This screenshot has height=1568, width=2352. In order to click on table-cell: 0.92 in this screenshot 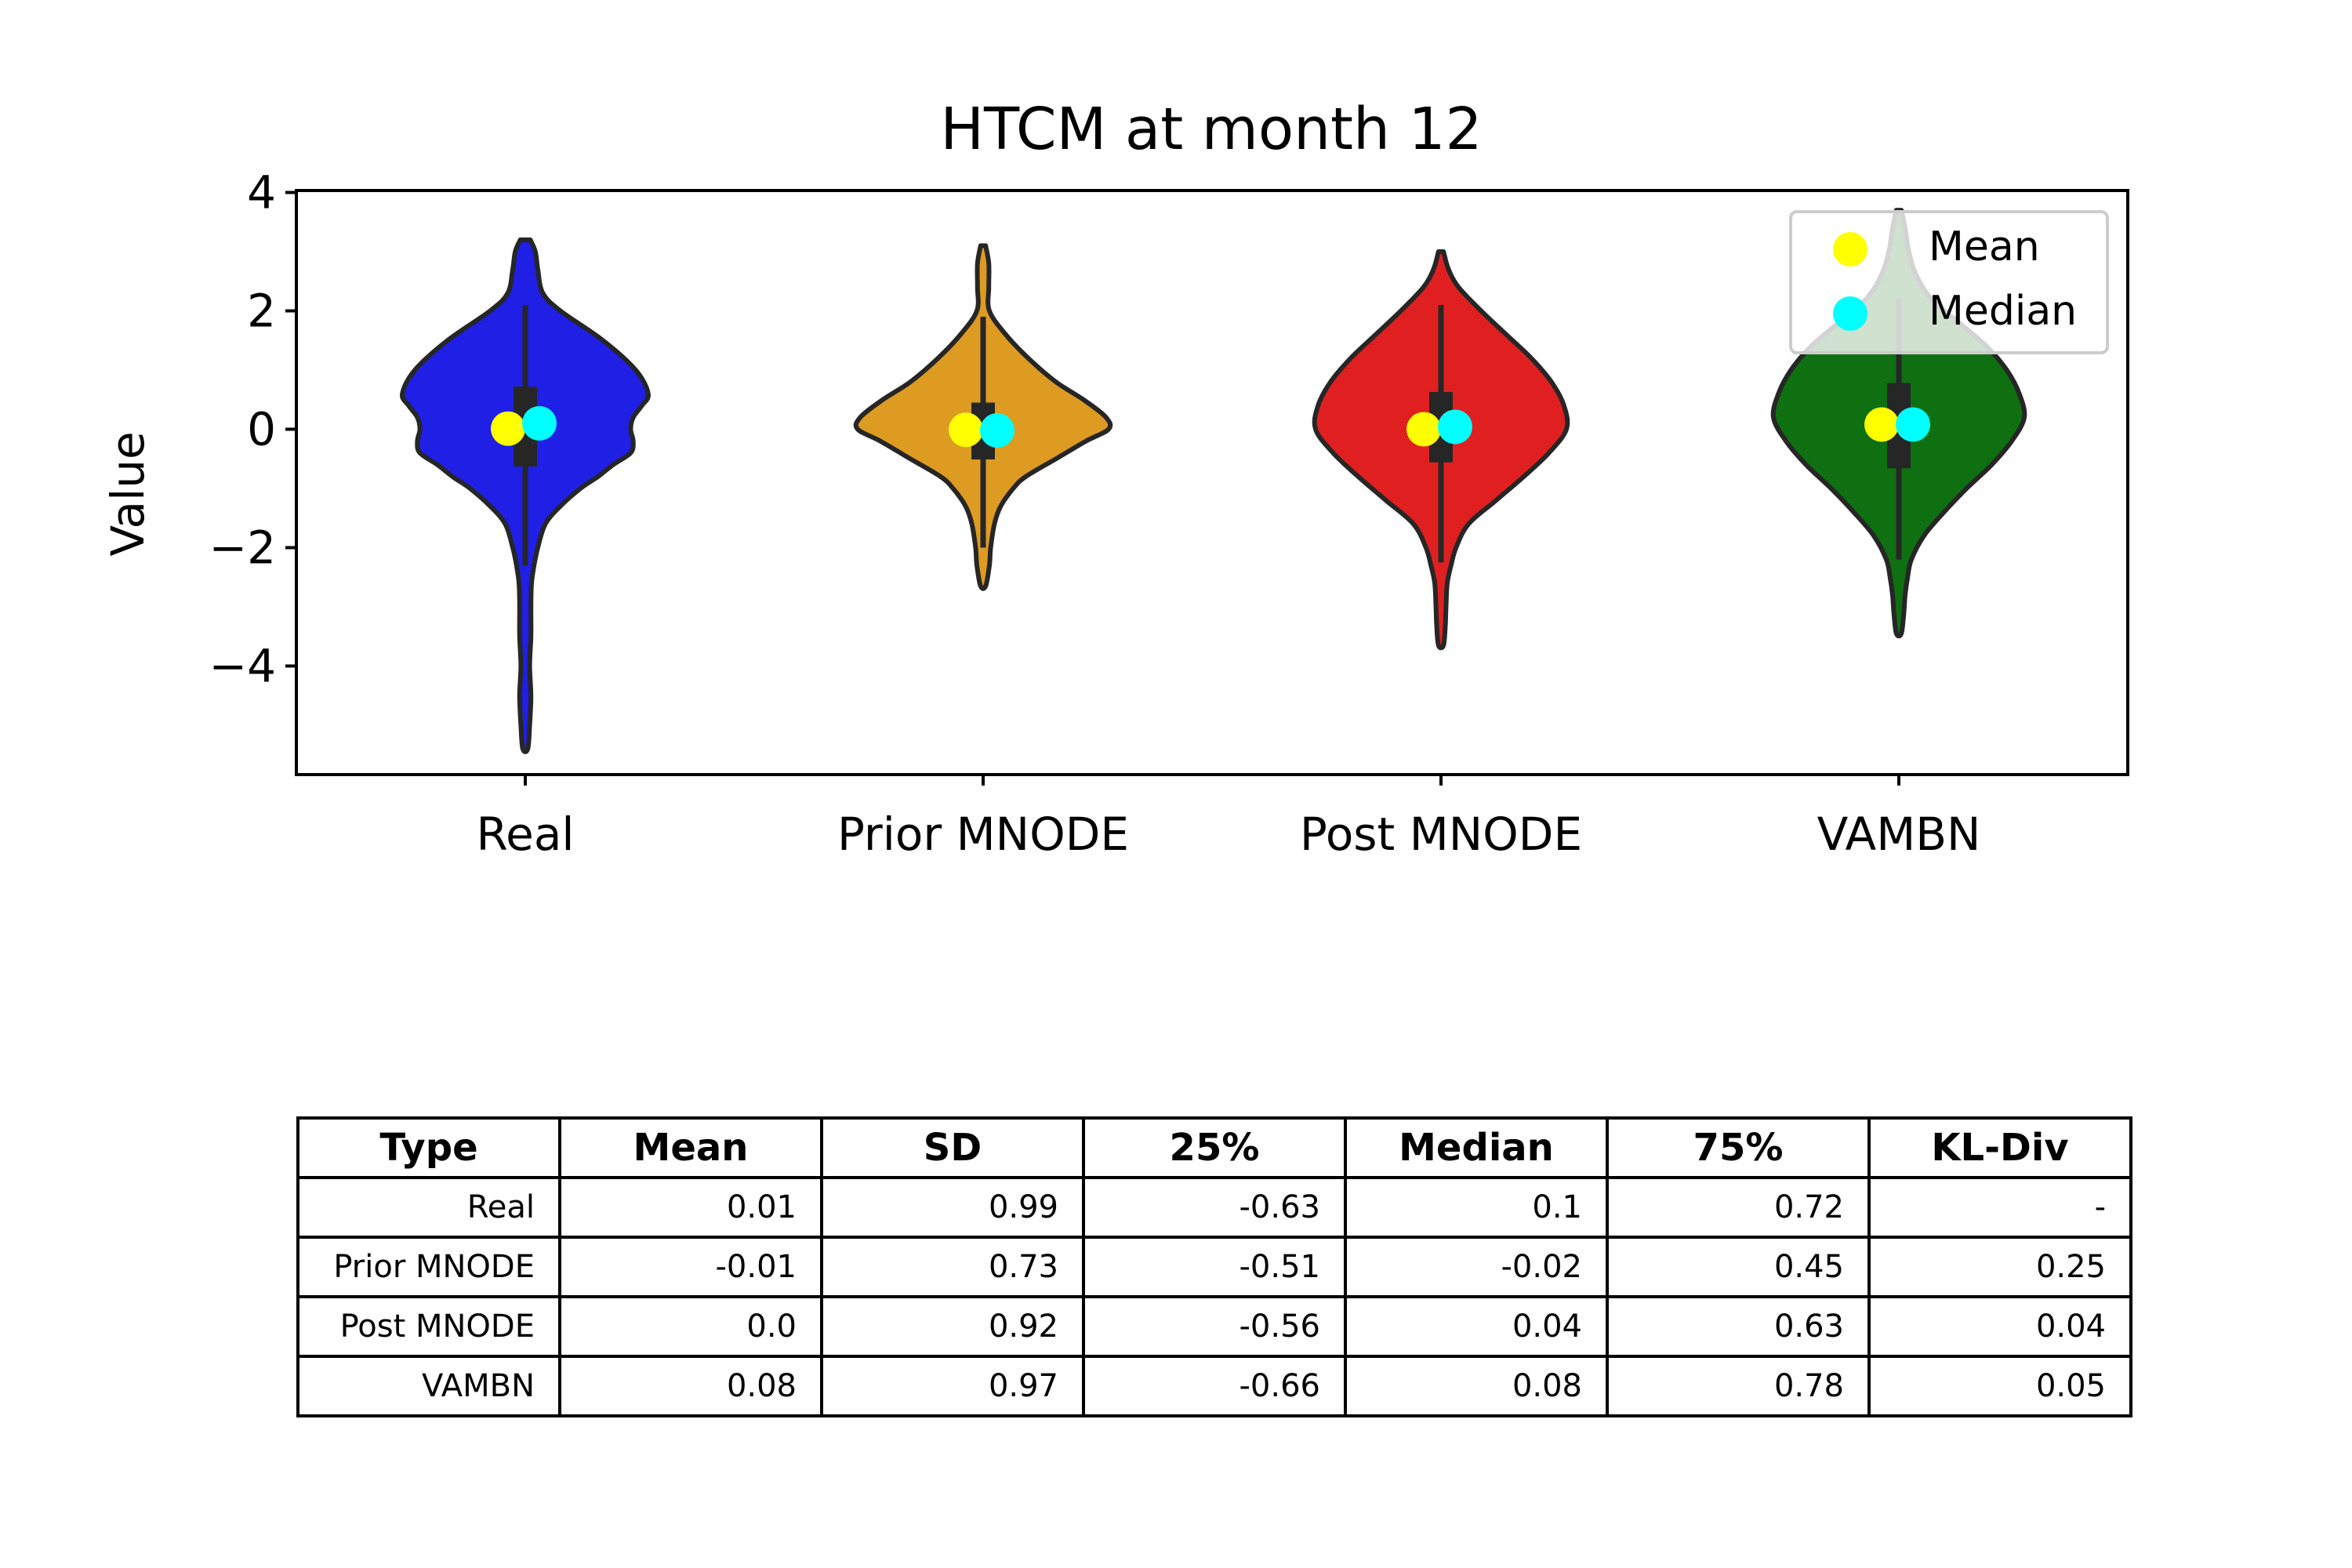, I will do `click(953, 1326)`.